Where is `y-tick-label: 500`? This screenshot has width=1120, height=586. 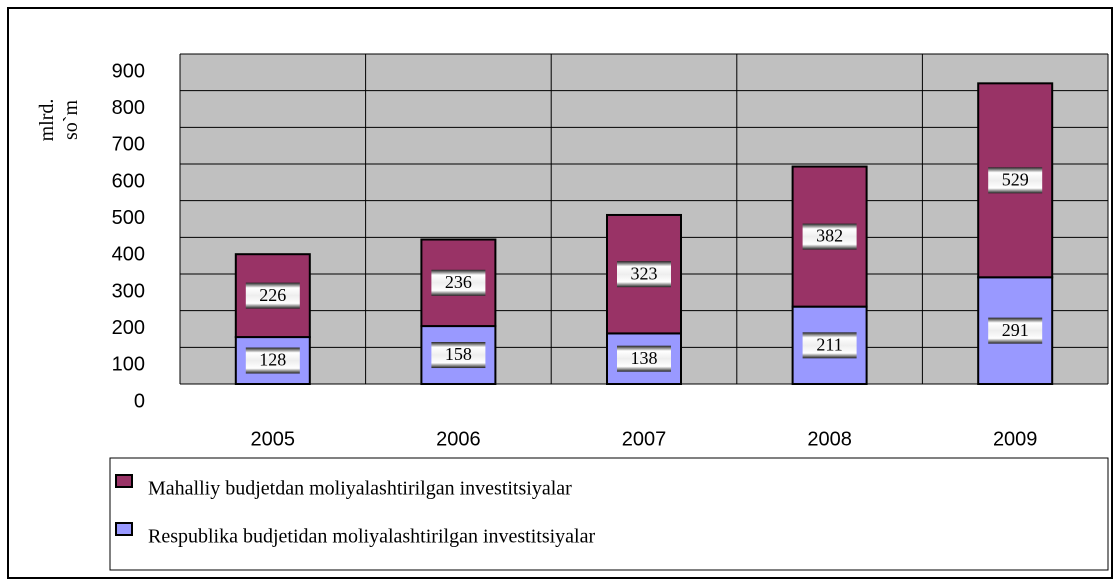
y-tick-label: 500 is located at coordinates (128, 218).